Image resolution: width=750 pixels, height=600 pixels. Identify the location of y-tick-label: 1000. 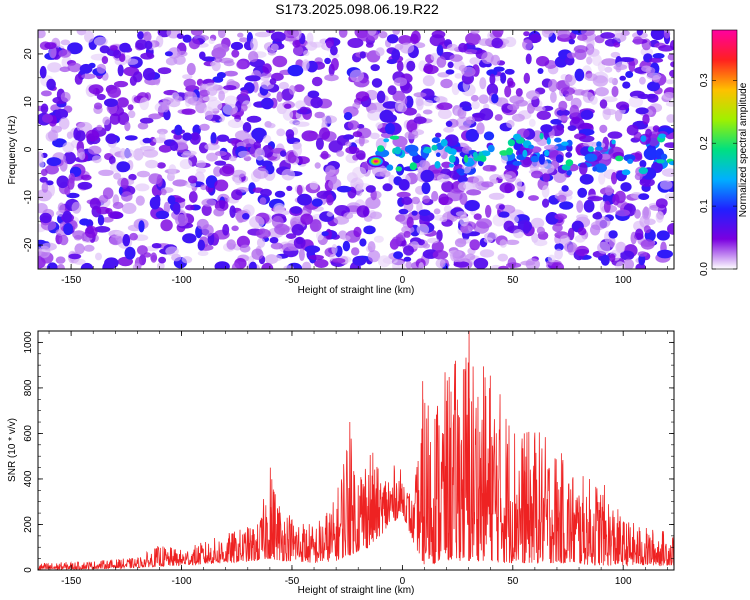
(28, 342).